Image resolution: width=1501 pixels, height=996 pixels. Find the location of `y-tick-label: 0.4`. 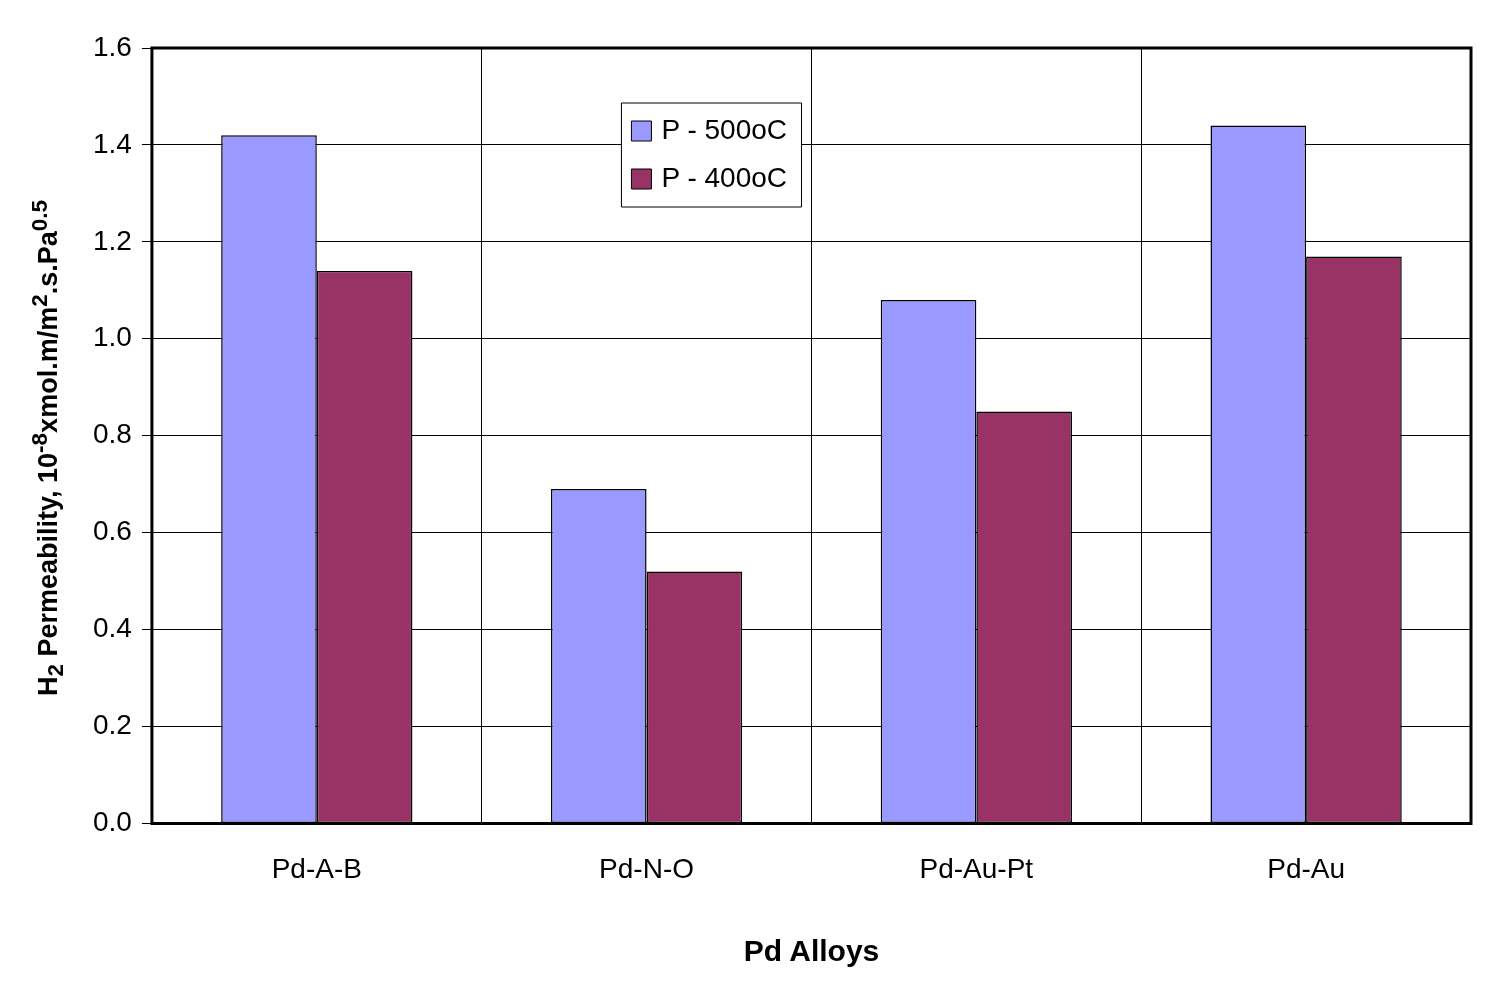

y-tick-label: 0.4 is located at coordinates (112, 628).